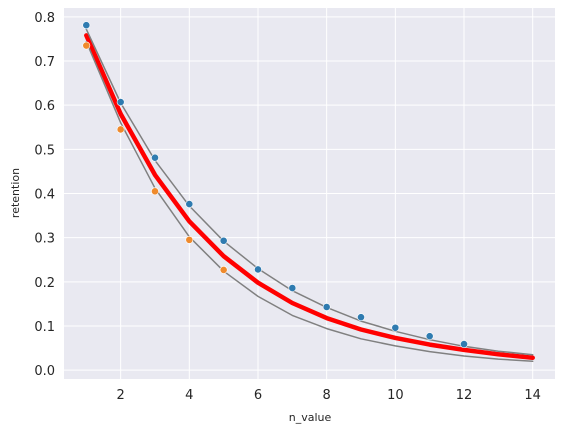  What do you see at coordinates (44, 195) in the screenshot?
I see `y-tick-label: 0.4` at bounding box center [44, 195].